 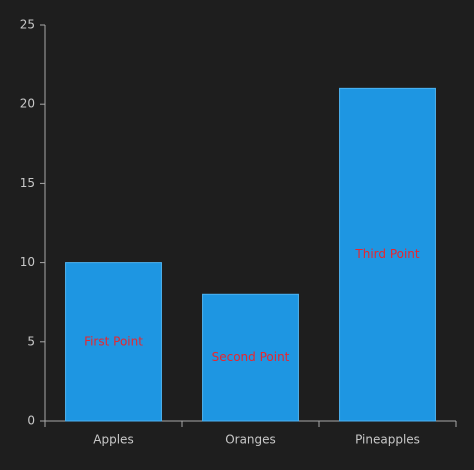 What do you see at coordinates (31, 421) in the screenshot?
I see `y-tick-label: 0` at bounding box center [31, 421].